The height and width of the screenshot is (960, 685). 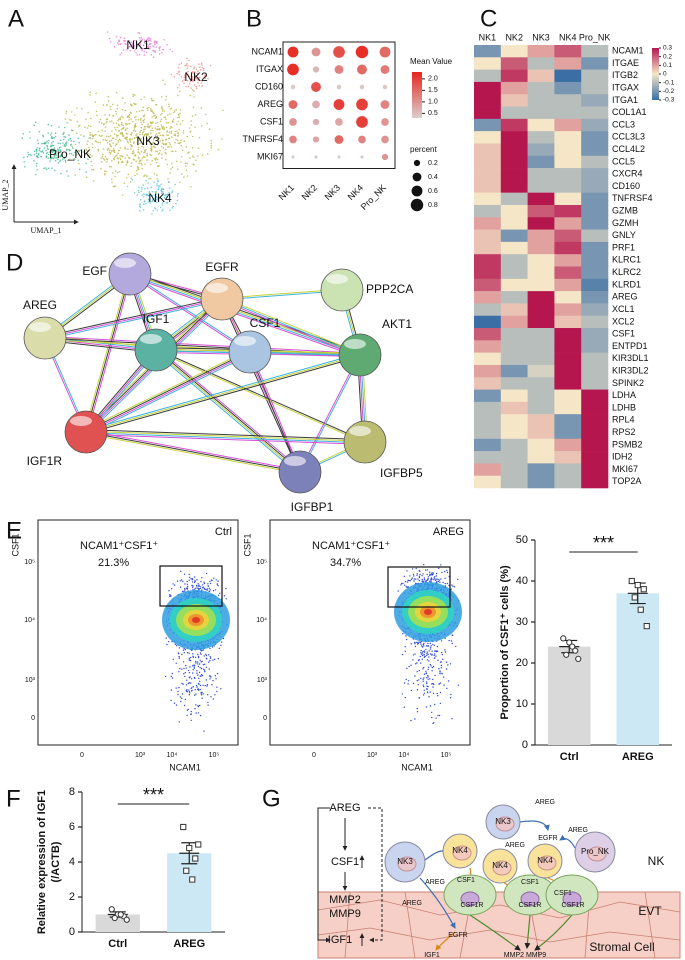 I want to click on umap-y-label: UMAP_2, so click(x=5, y=194).